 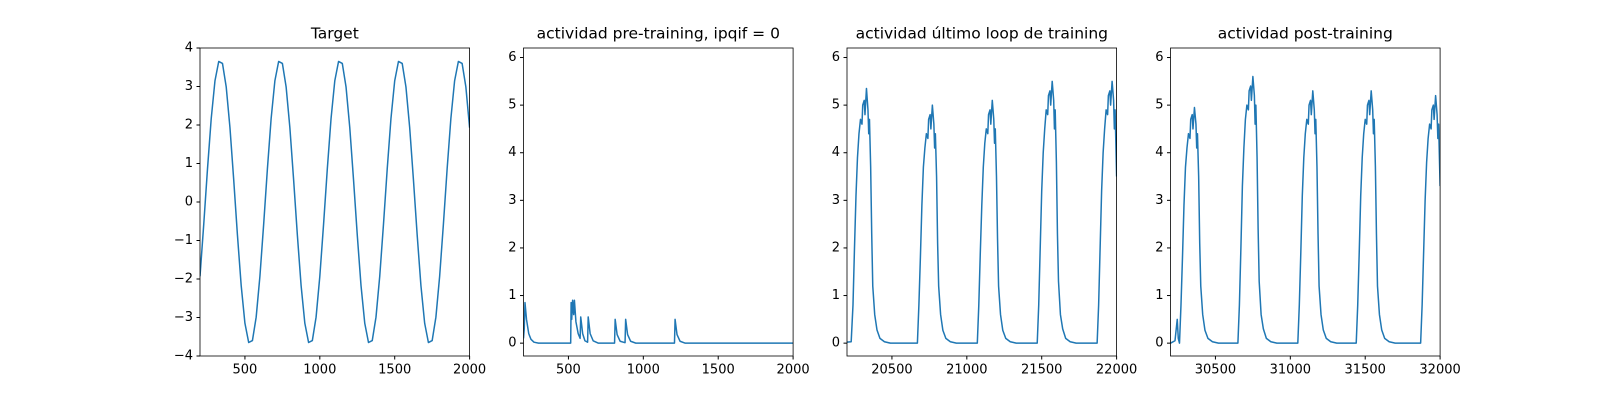 I want to click on x-tick-label: 21500, so click(x=1041, y=370).